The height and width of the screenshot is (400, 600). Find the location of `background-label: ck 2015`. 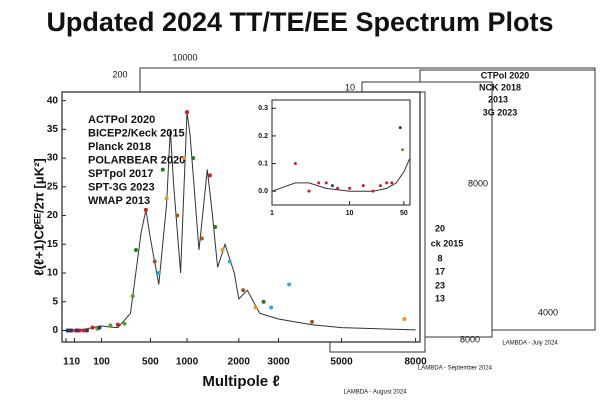

background-label: ck 2015 is located at coordinates (447, 243).